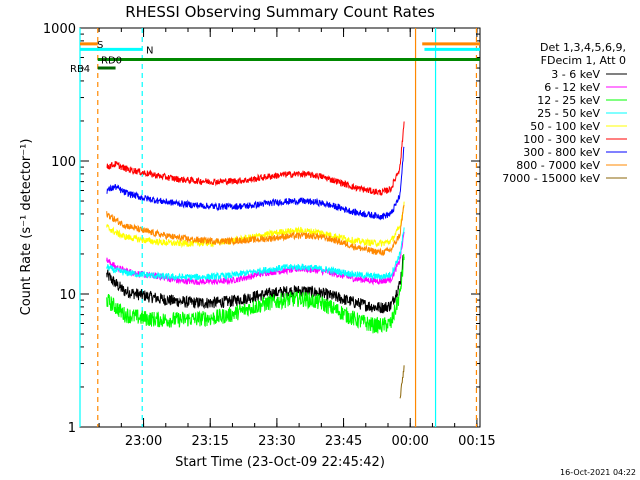  Describe the element at coordinates (149, 50) in the screenshot. I see `flag-label: N` at that location.